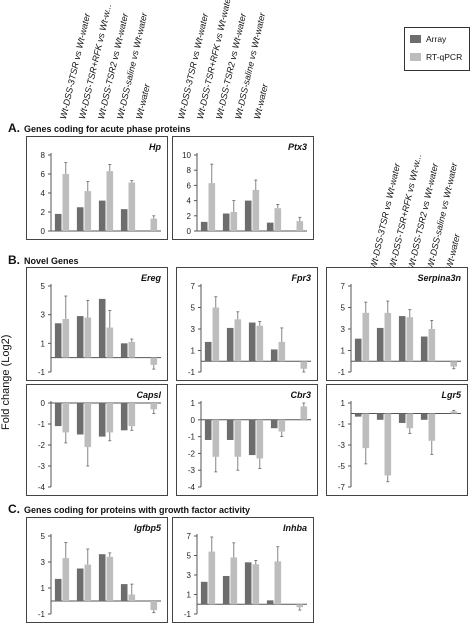 The height and width of the screenshot is (628, 474). Describe the element at coordinates (301, 278) in the screenshot. I see `gene-name: Fpr3` at that location.